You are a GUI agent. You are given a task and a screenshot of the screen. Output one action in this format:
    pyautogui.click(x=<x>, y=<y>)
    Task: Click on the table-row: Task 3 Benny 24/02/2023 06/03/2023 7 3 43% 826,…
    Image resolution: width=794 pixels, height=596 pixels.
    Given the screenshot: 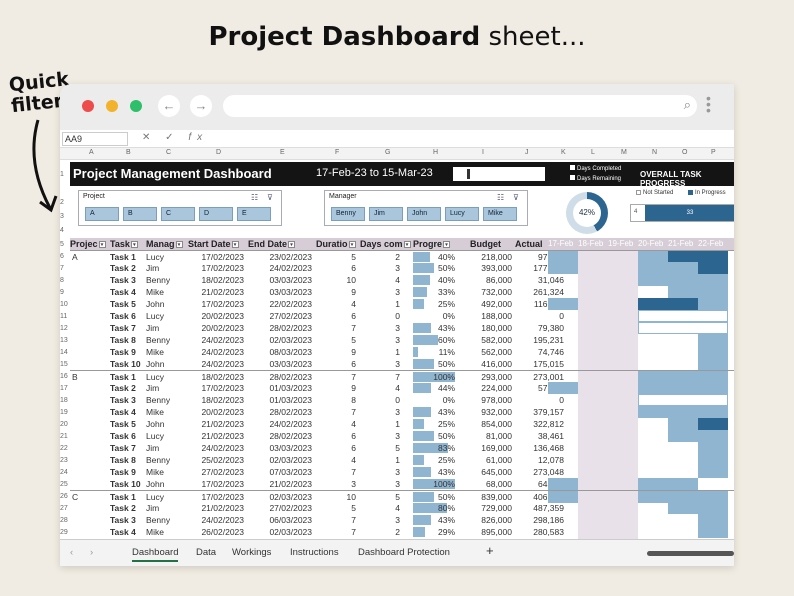 What is the action you would take?
    pyautogui.click(x=402, y=520)
    